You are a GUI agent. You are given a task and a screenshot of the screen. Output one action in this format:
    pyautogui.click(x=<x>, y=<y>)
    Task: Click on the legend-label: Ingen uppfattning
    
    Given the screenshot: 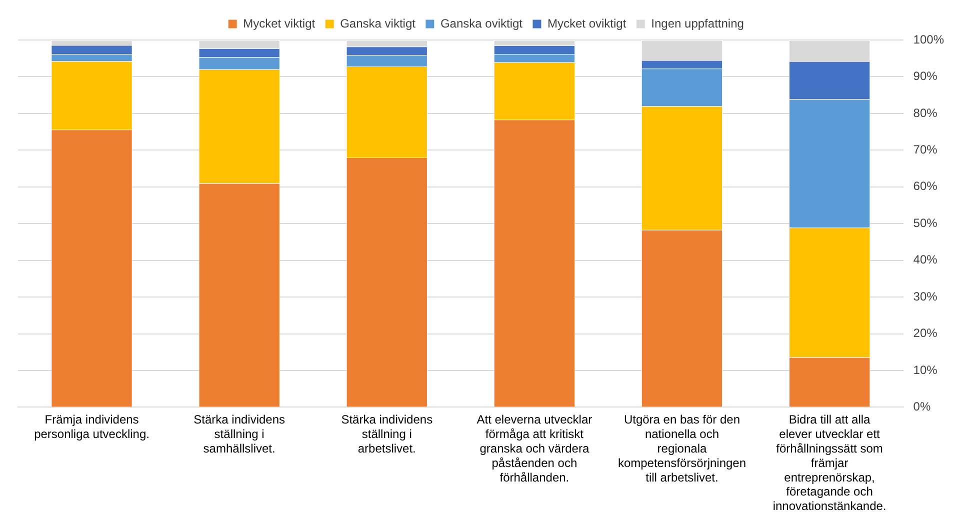 What is the action you would take?
    pyautogui.click(x=697, y=23)
    